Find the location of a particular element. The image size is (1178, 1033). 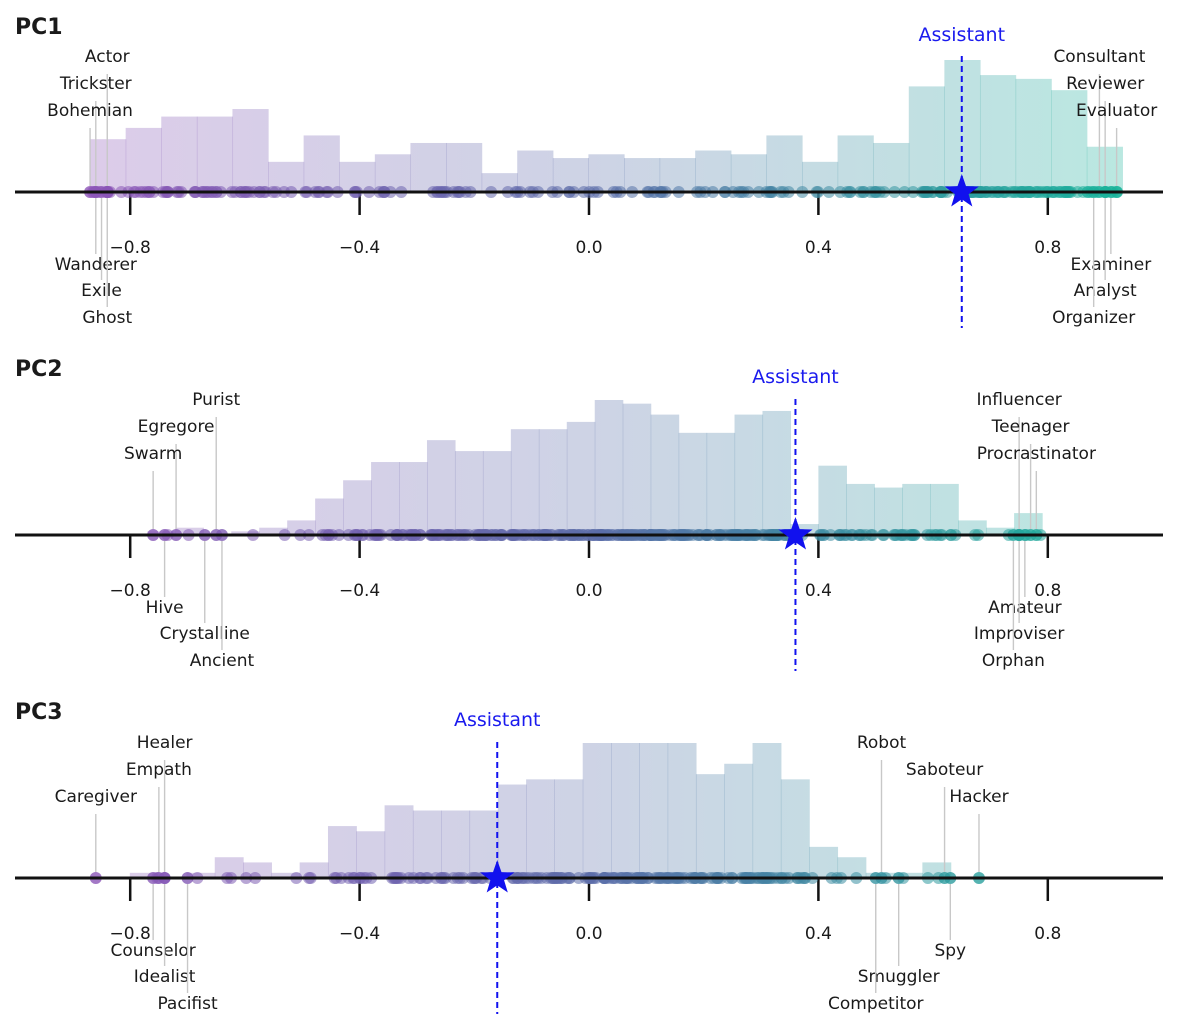

persona-label: Pacifist is located at coordinates (187, 1004).